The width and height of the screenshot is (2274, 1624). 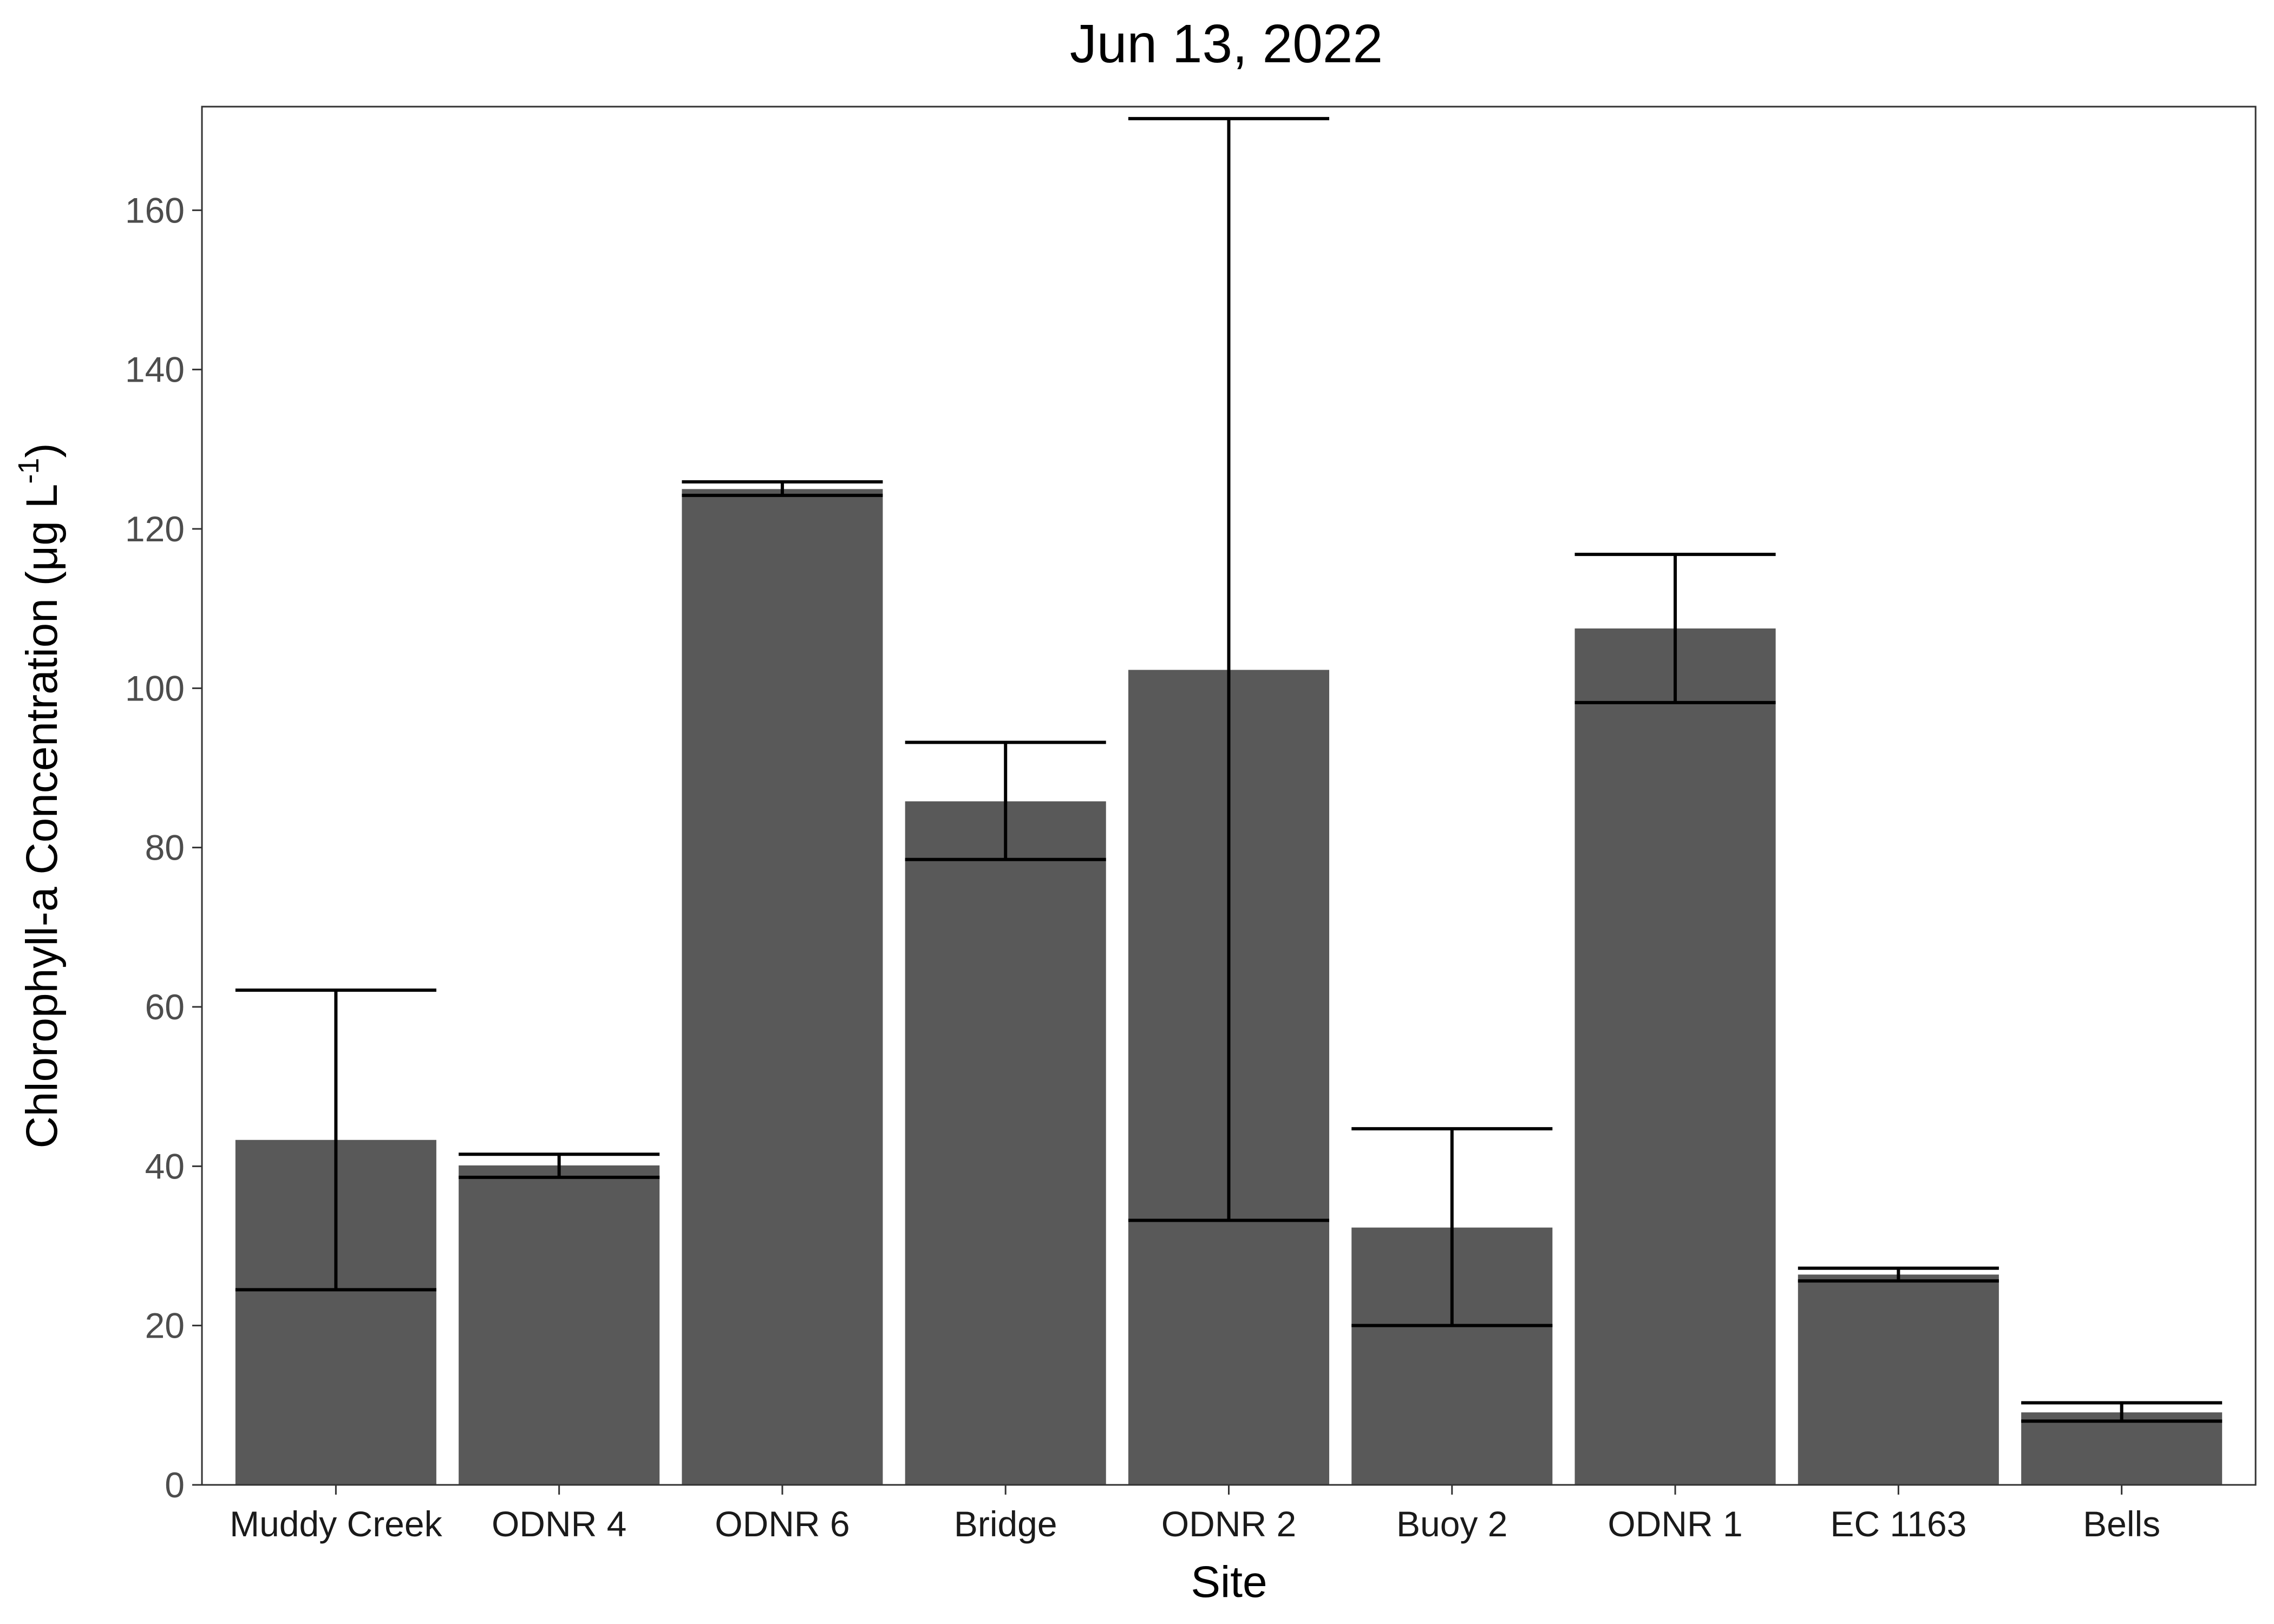 I want to click on x-tick-label: Bridge, so click(x=1006, y=1524).